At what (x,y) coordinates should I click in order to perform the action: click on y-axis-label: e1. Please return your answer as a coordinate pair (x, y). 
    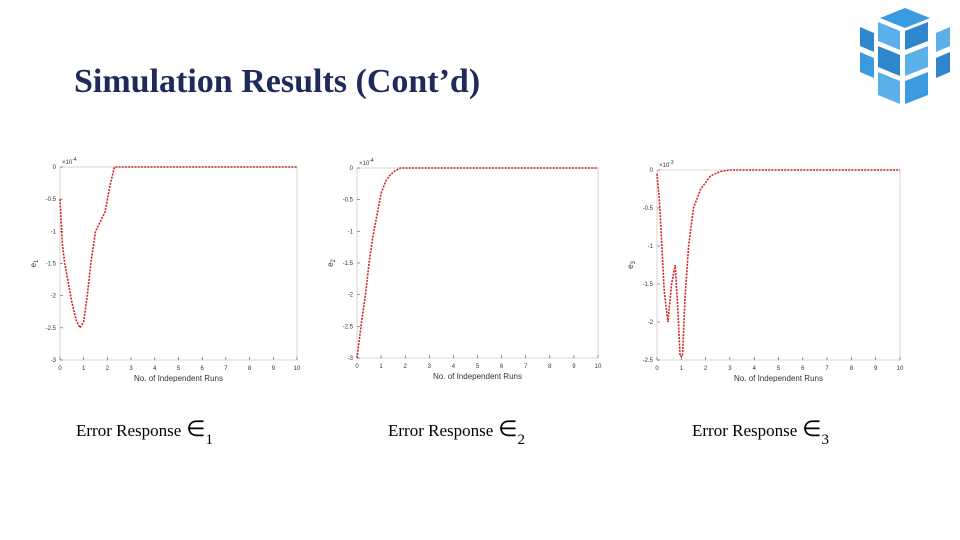
    Looking at the image, I should click on (34, 263).